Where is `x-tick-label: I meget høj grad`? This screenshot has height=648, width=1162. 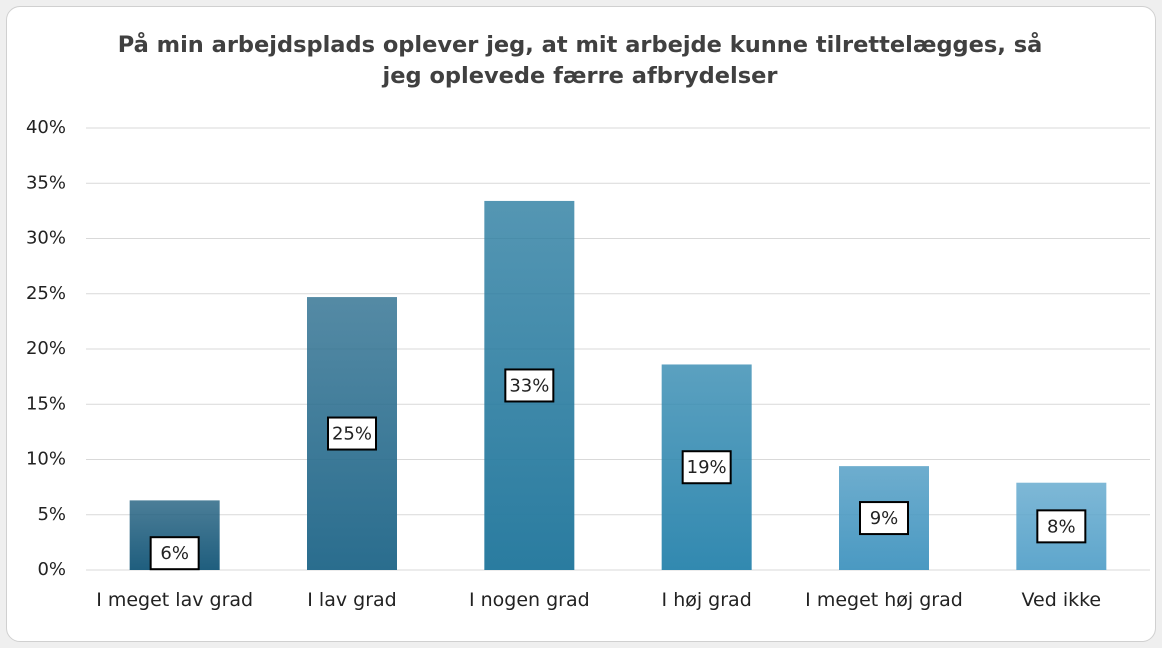 x-tick-label: I meget høj grad is located at coordinates (884, 600).